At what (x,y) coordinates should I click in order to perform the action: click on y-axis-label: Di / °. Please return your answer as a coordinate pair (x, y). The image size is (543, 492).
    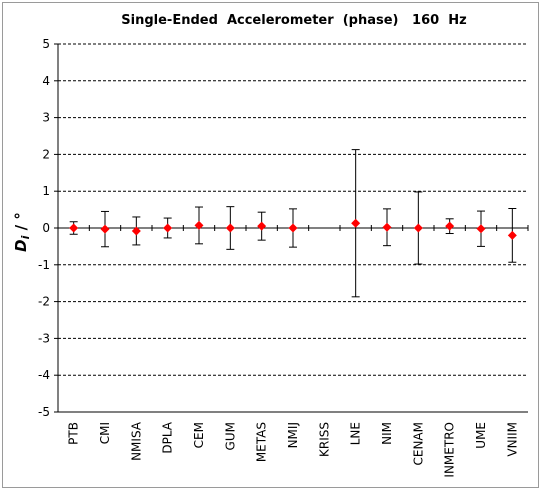
    Looking at the image, I should click on (22, 232).